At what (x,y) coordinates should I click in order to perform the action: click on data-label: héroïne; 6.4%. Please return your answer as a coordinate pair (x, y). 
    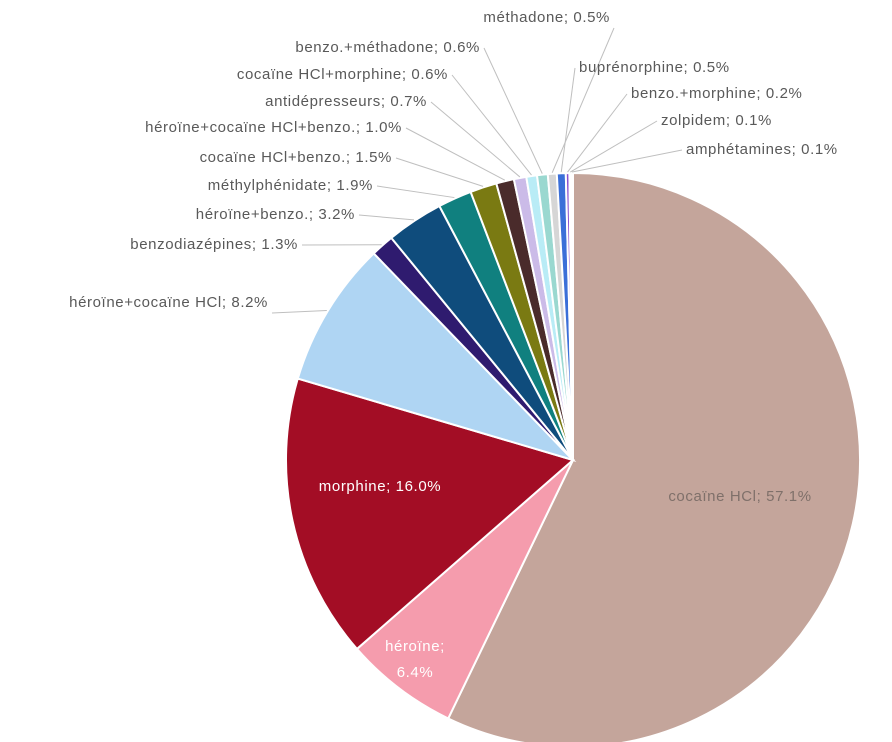
    Looking at the image, I should click on (415, 659).